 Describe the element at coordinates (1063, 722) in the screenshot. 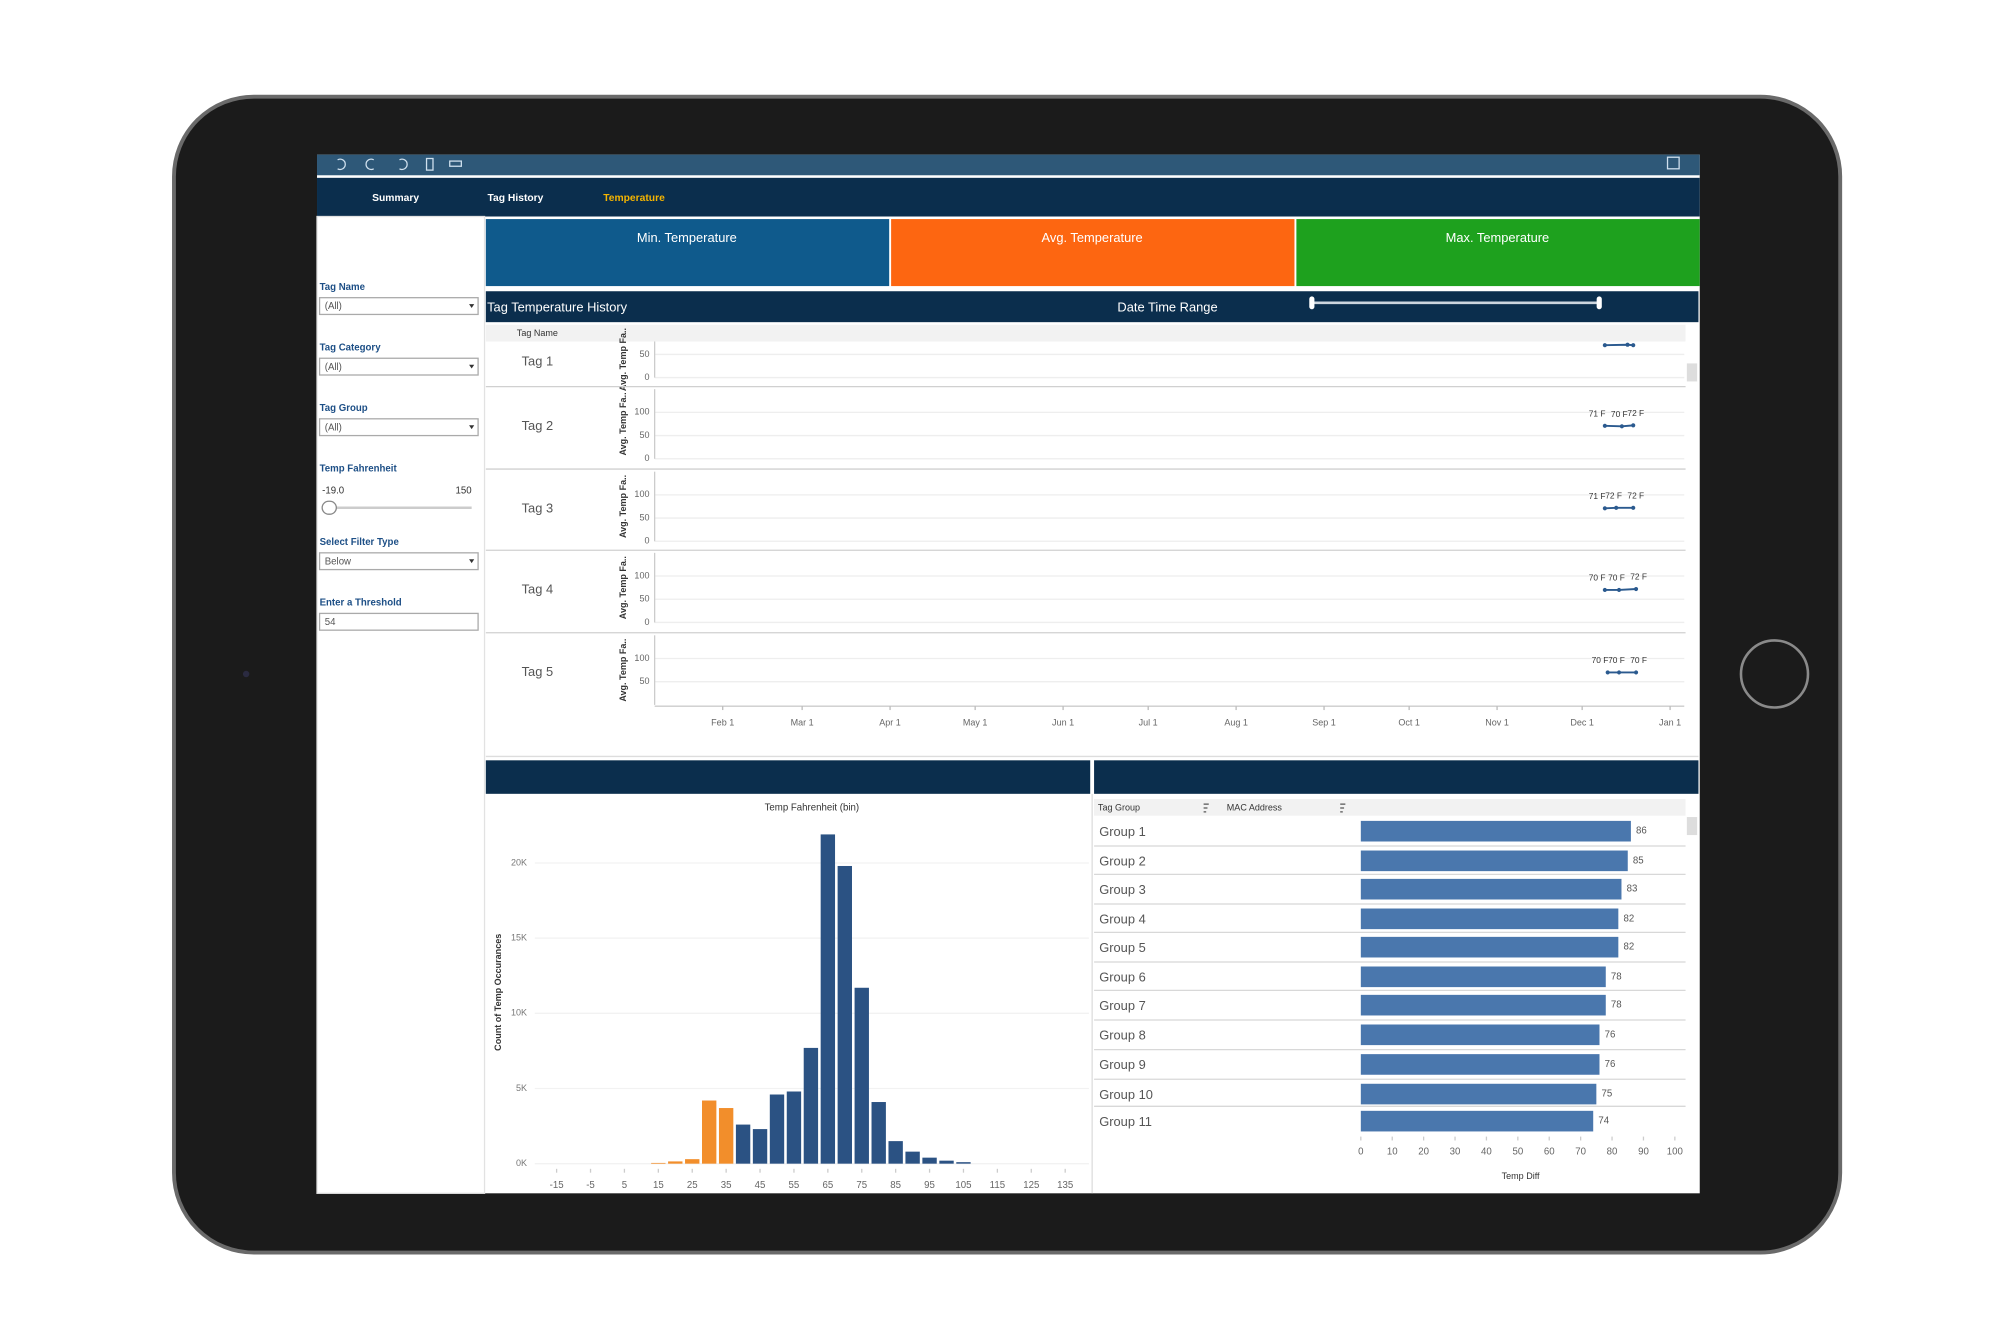

I see `x-tick-label: Jun 1` at that location.